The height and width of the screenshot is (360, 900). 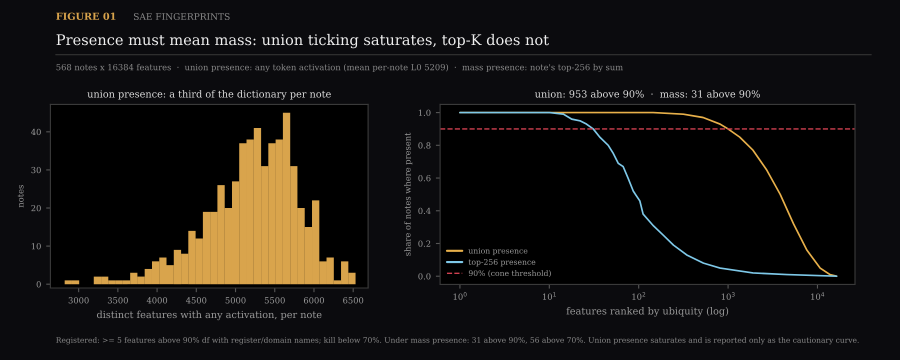 I want to click on chart-title: union: 953 above 90% · mass: 31 above 90%, so click(x=647, y=94).